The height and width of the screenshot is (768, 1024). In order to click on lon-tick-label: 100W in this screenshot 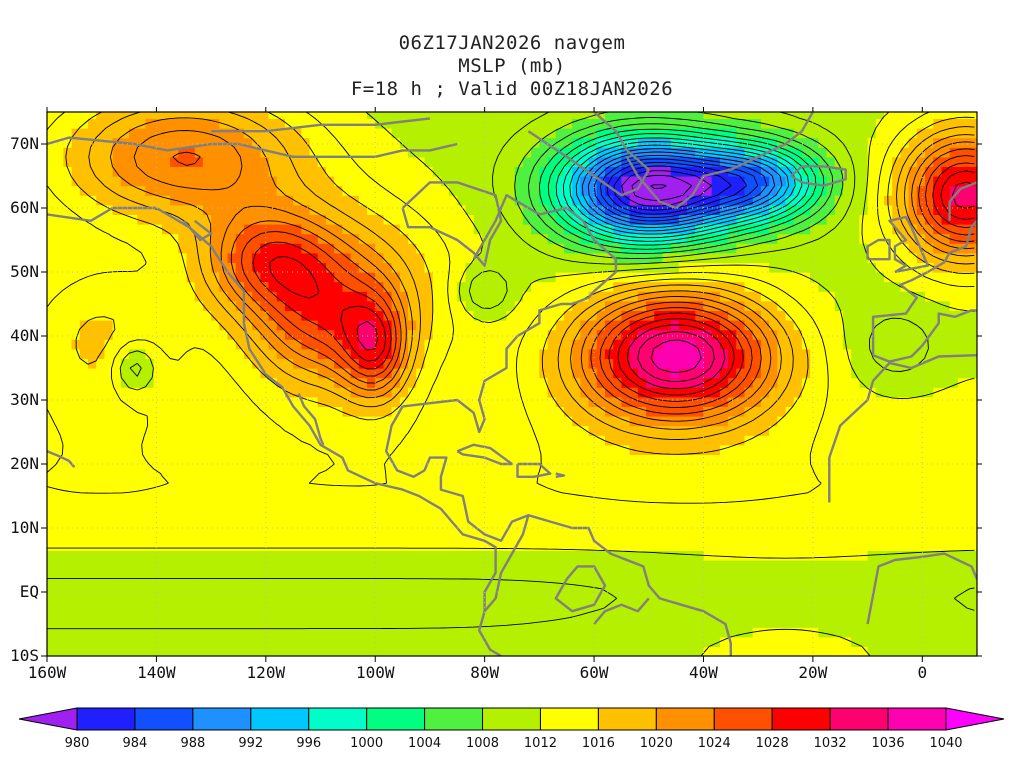, I will do `click(375, 672)`.